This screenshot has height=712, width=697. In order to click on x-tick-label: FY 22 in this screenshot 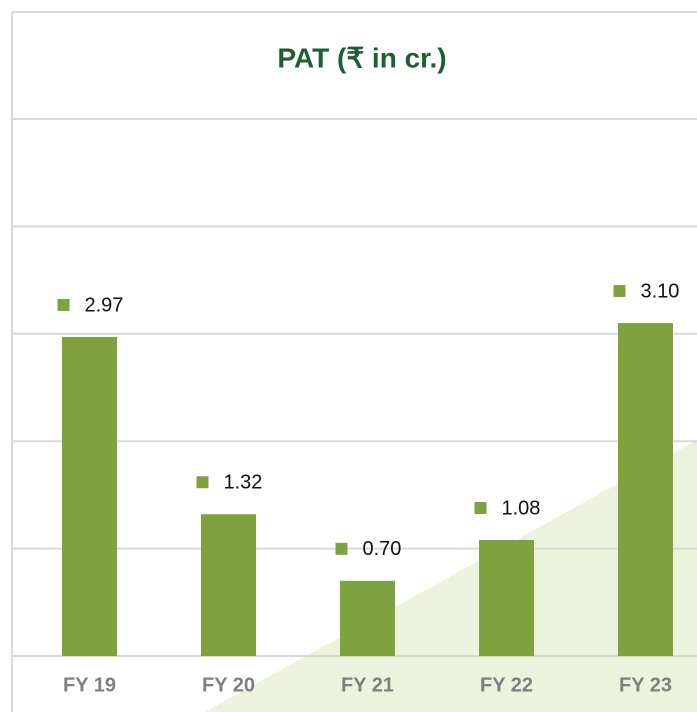, I will do `click(506, 685)`.